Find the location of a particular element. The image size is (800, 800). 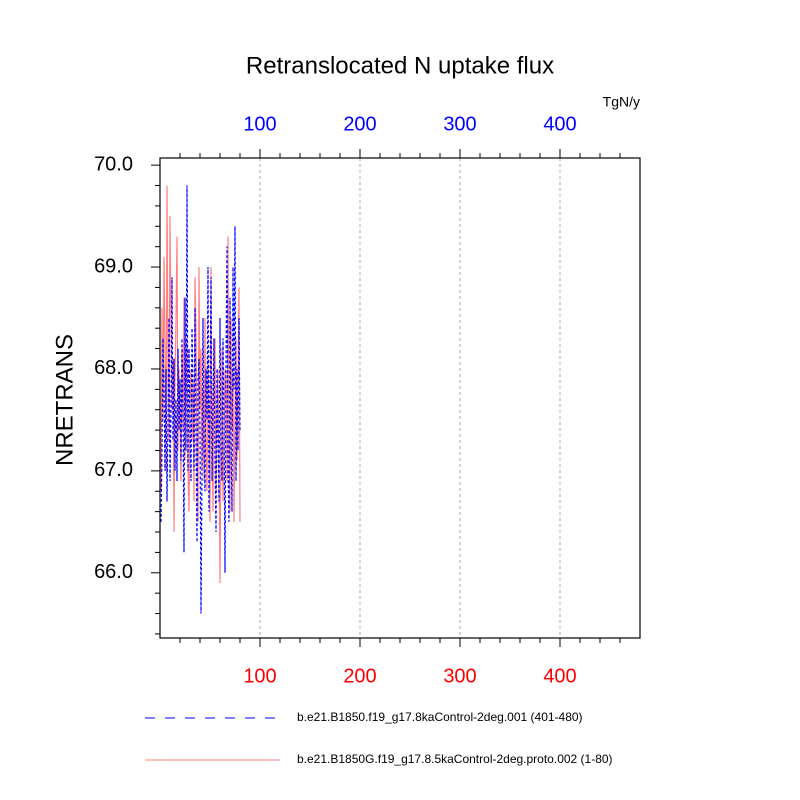

x-top-tick-label: 400 is located at coordinates (559, 124).